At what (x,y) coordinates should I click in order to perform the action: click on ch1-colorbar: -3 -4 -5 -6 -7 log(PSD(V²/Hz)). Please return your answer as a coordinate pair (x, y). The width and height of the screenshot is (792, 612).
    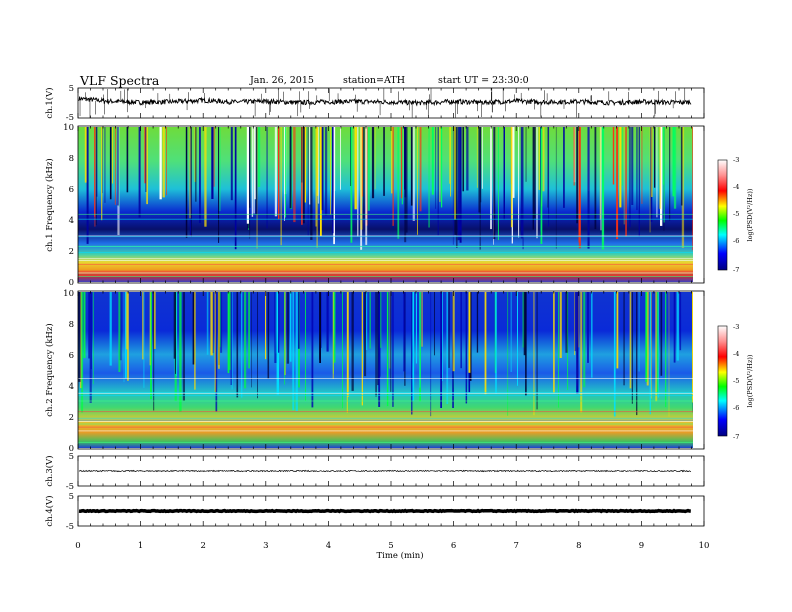
    Looking at the image, I should click on (735, 215).